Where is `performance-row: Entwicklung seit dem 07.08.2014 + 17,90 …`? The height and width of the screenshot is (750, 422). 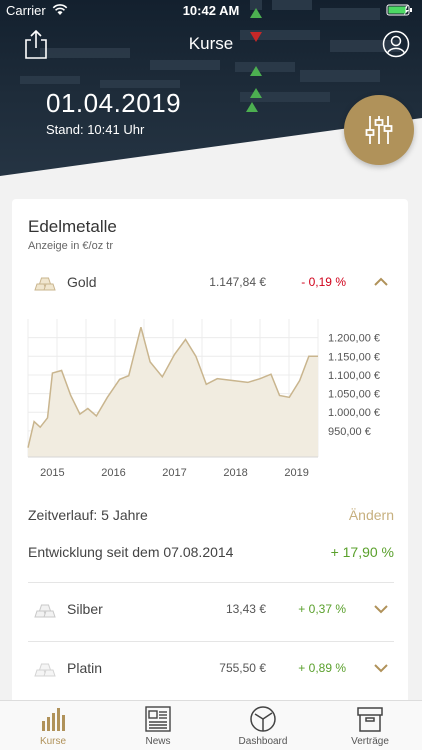
performance-row: Entwicklung seit dem 07.08.2014 + 17,90 … is located at coordinates (211, 555).